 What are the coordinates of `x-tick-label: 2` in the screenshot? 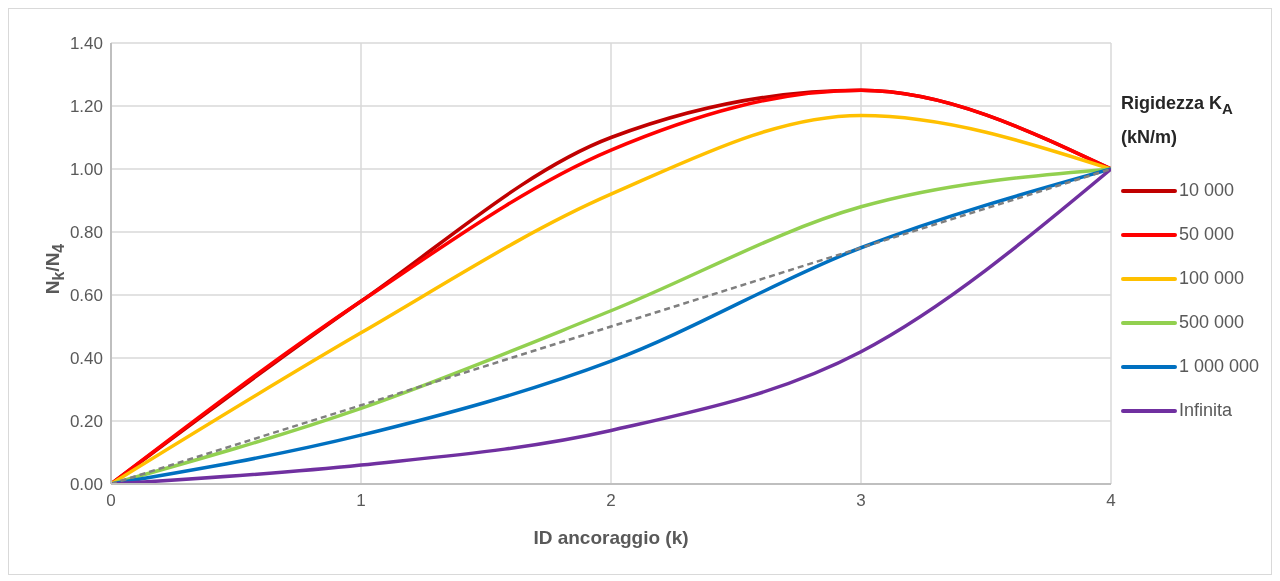 It's located at (611, 500).